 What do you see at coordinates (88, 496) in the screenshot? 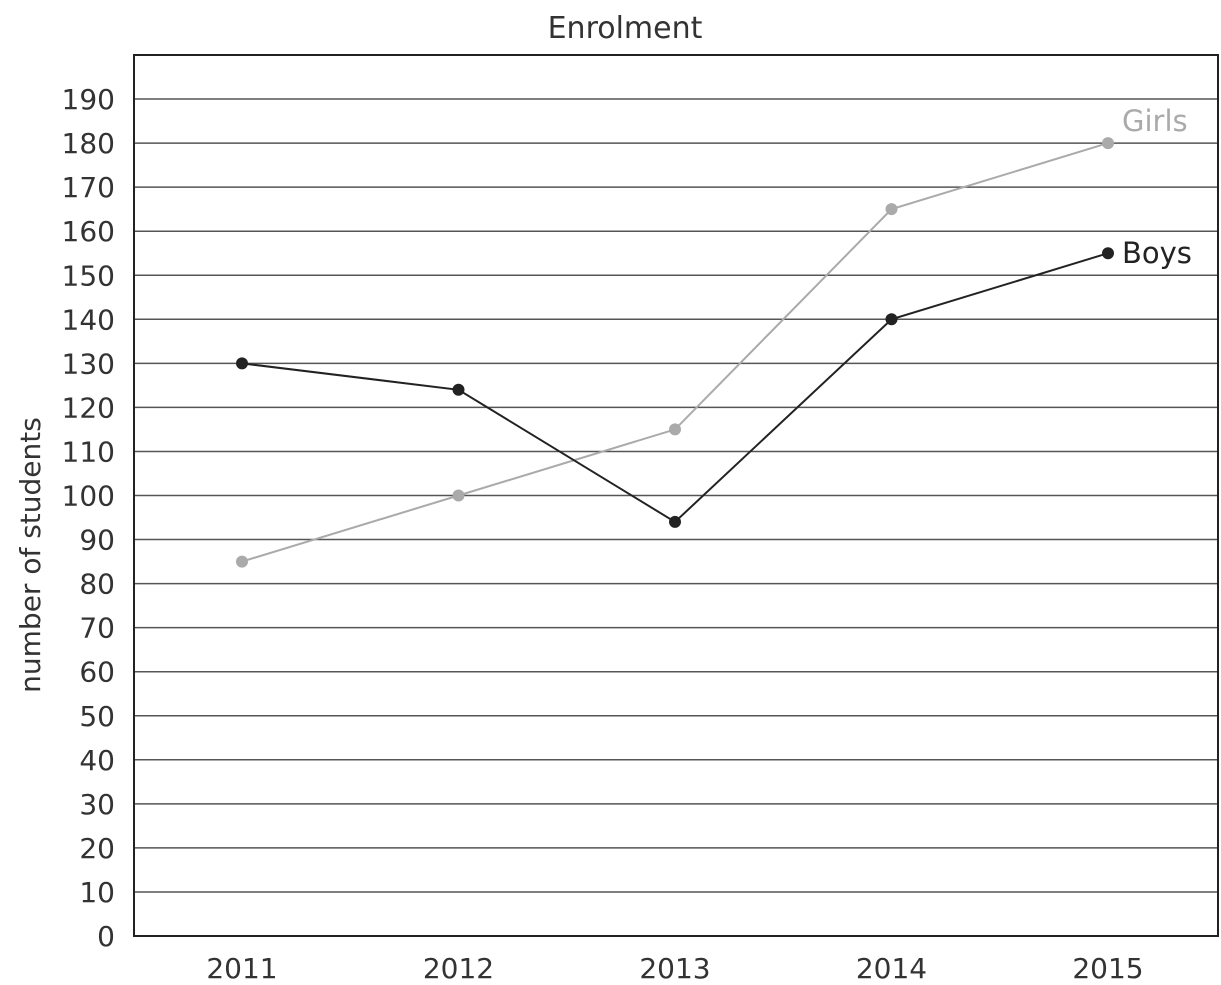
I see `y-tick-100: 100` at bounding box center [88, 496].